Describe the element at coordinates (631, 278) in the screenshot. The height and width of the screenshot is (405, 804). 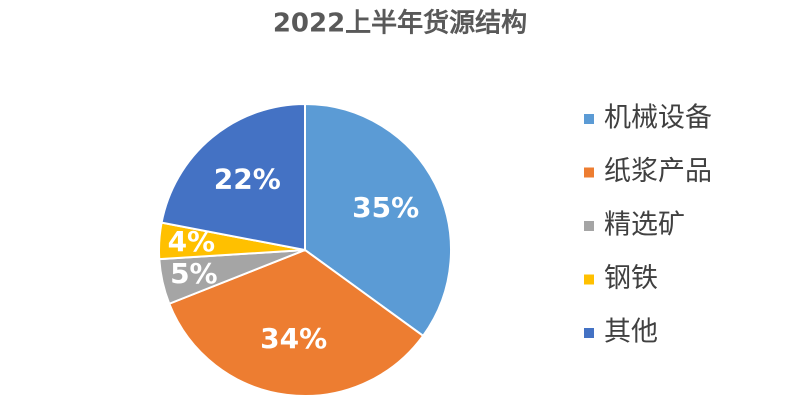
I see `legend-label: 钢铁` at that location.